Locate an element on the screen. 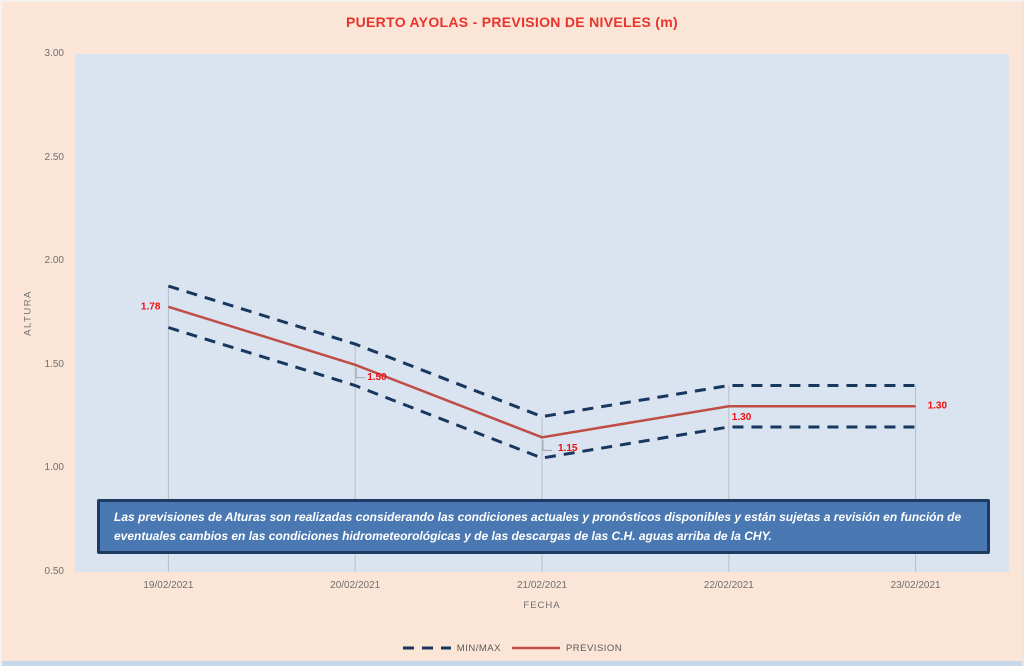 The width and height of the screenshot is (1024, 666). legend-label-minmax: MIN/MAX is located at coordinates (478, 648).